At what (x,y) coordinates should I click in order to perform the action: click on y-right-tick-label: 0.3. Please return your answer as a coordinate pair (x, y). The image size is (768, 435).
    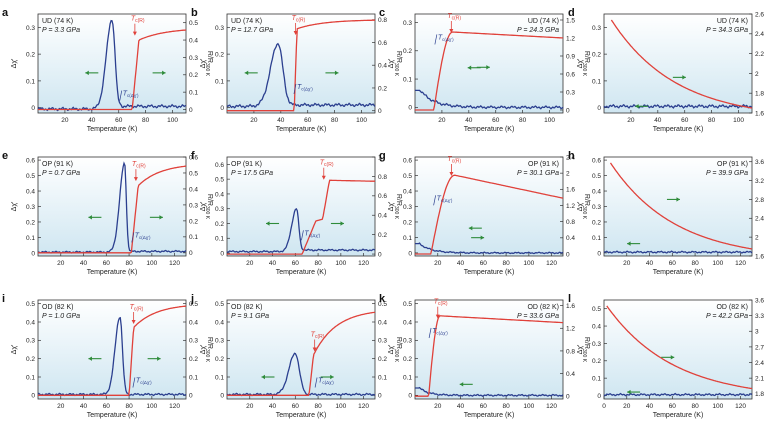
    Looking at the image, I should click on (570, 92).